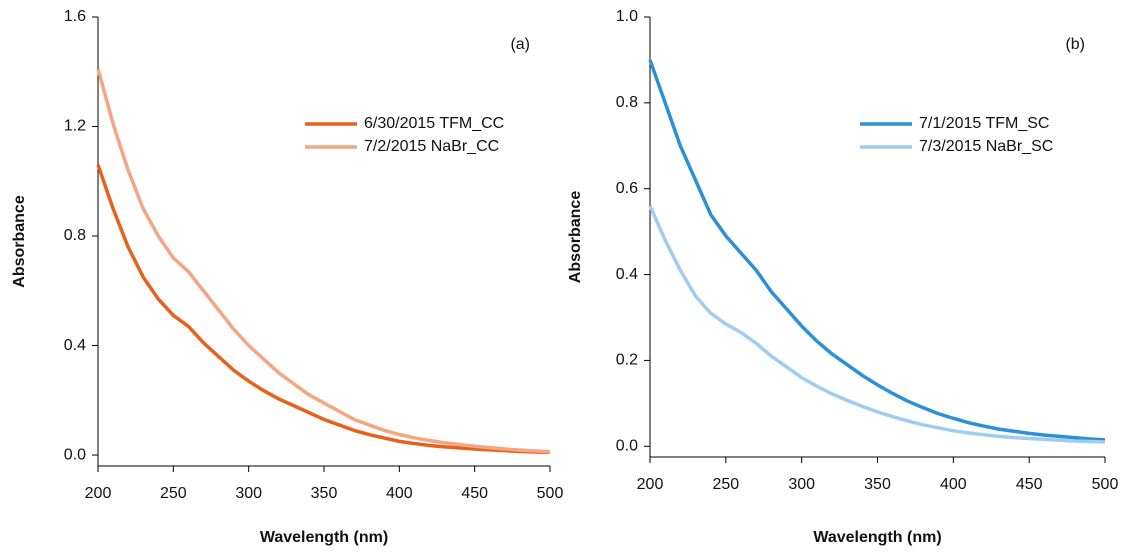 This screenshot has width=1127, height=560. What do you see at coordinates (986, 146) in the screenshot?
I see `legend-label: 7/3/2015 NaBr_SC` at bounding box center [986, 146].